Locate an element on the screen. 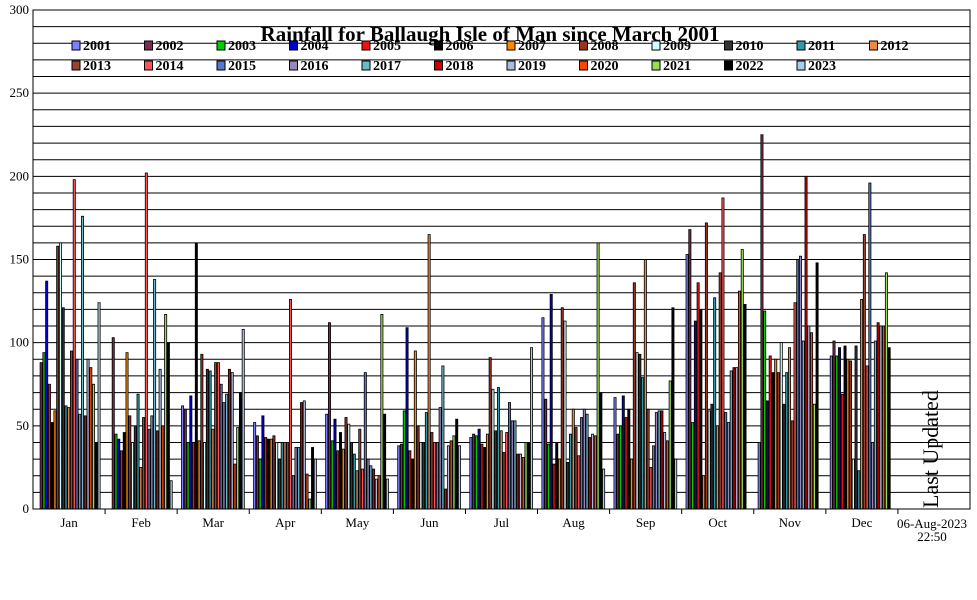 The height and width of the screenshot is (600, 977). bar-2020-Nov is located at coordinates (812, 421).